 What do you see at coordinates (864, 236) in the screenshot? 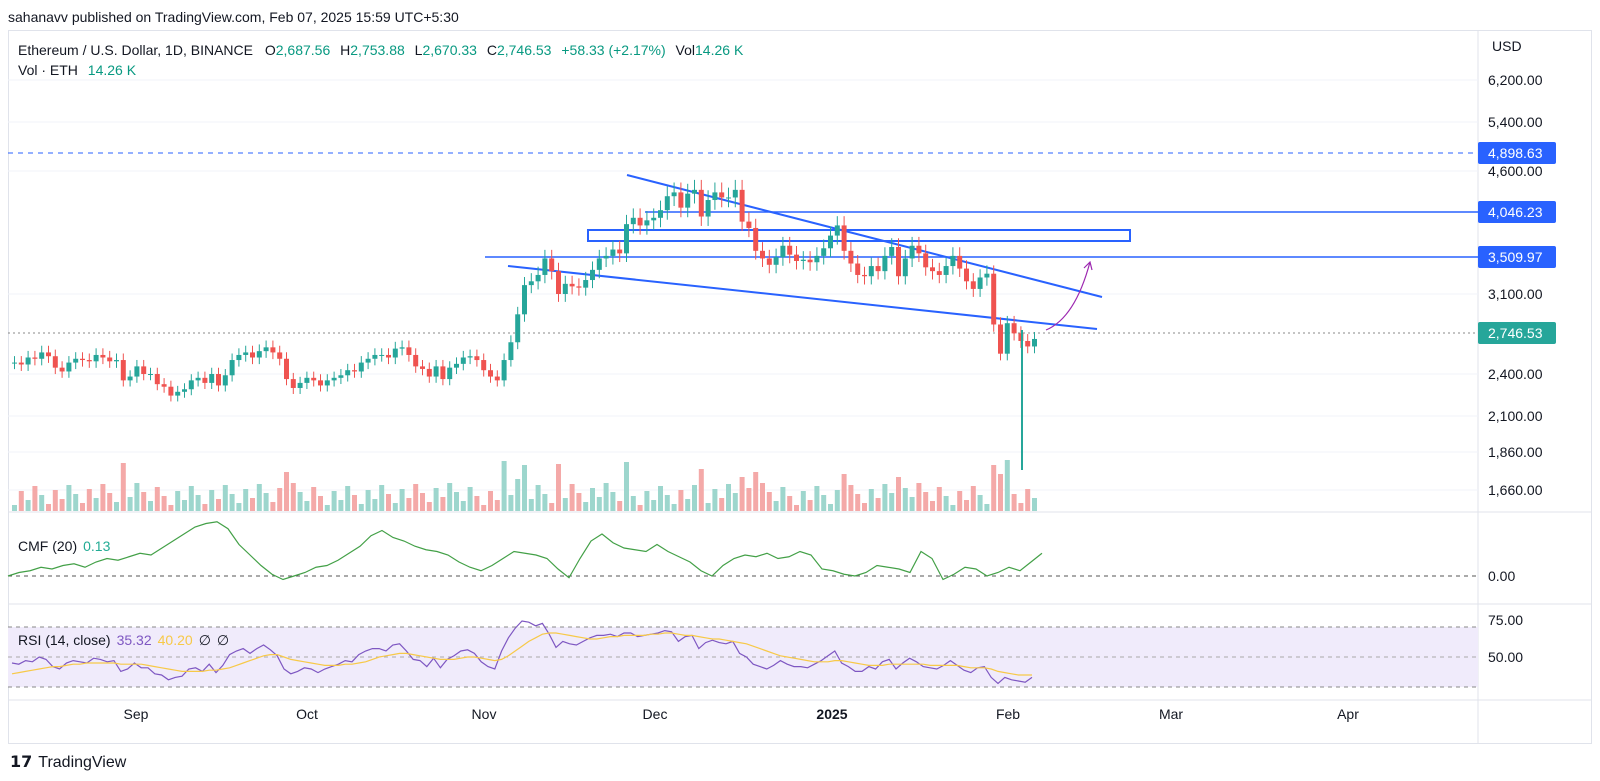
I see `upper-trendline` at bounding box center [864, 236].